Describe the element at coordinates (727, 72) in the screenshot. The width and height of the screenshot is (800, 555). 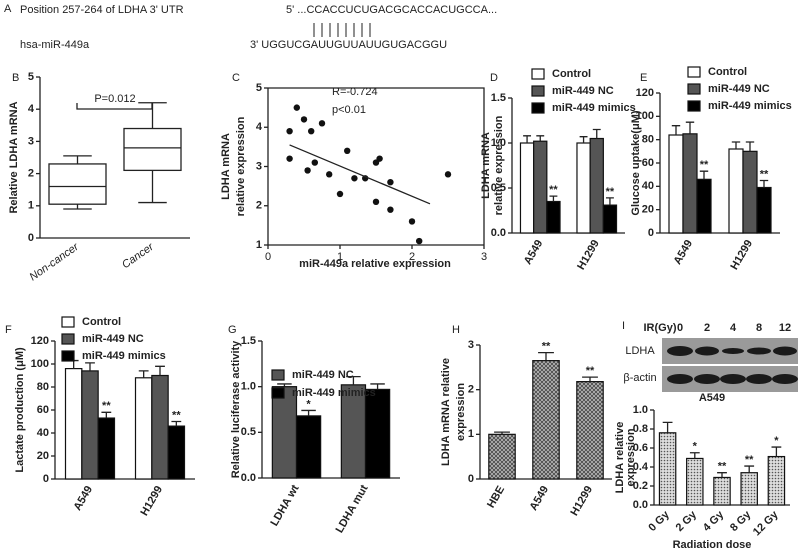
I see `legend-label: Control` at that location.